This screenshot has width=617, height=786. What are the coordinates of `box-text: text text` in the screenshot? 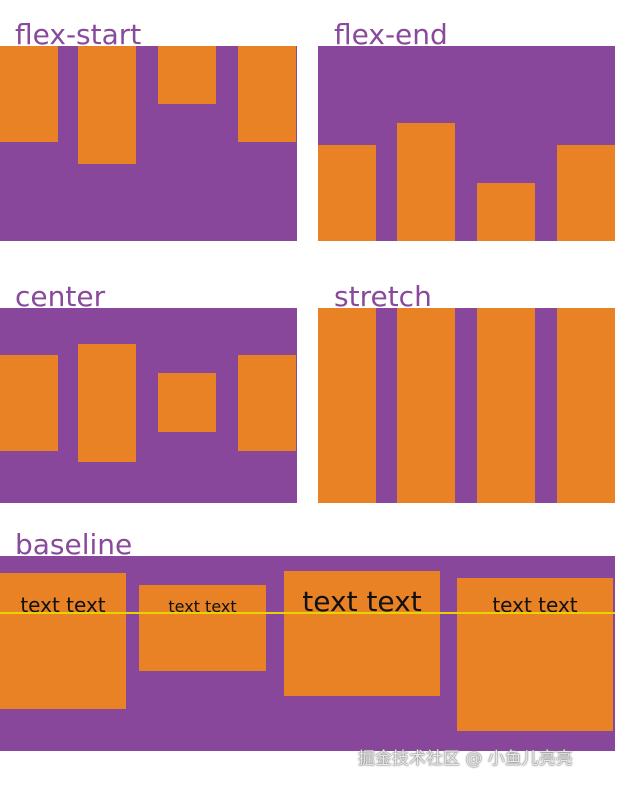 It's located at (202, 606).